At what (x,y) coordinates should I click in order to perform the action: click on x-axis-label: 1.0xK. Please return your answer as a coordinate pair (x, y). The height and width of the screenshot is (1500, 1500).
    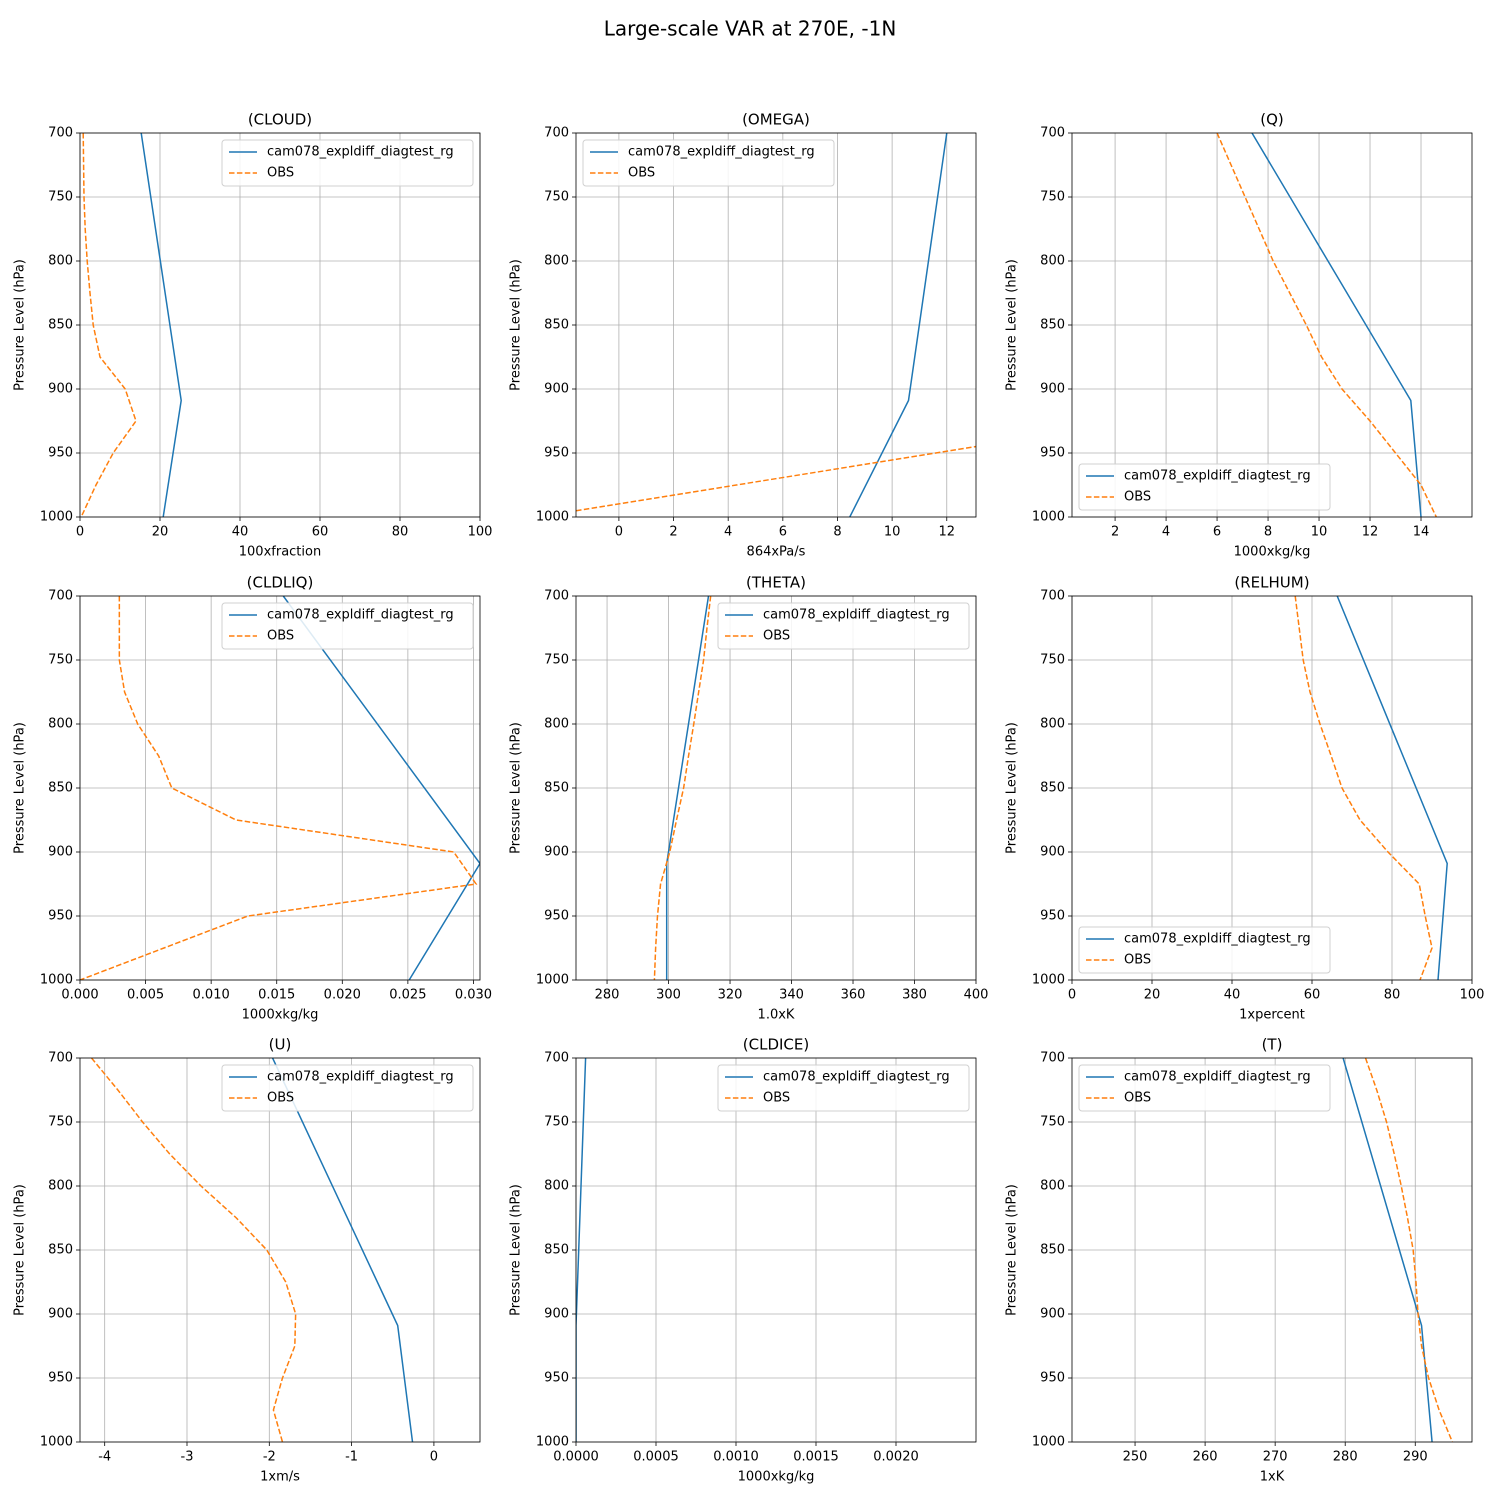
    Looking at the image, I should click on (776, 1015).